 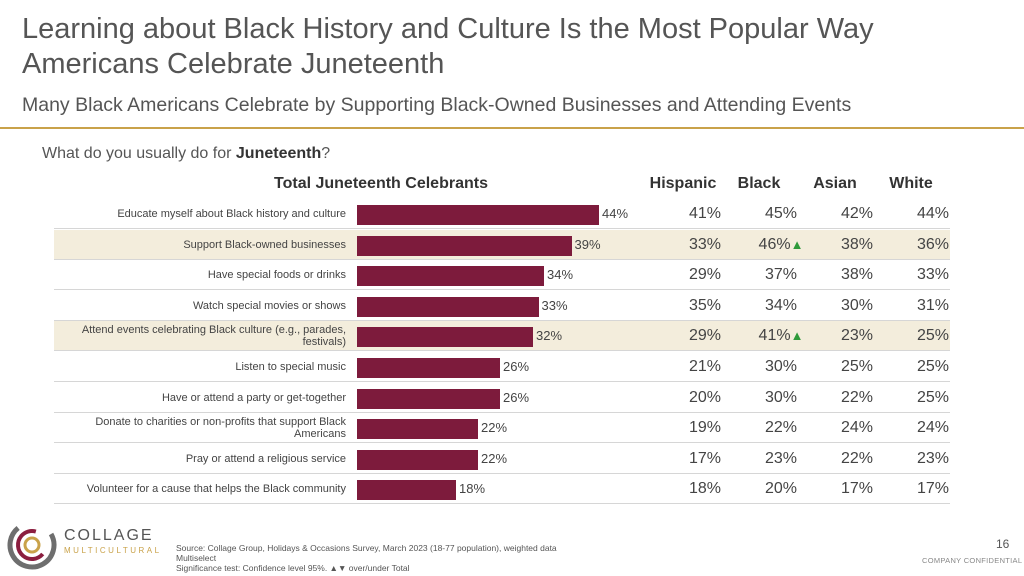 I want to click on segment-value-asian: 30%, so click(x=857, y=306).